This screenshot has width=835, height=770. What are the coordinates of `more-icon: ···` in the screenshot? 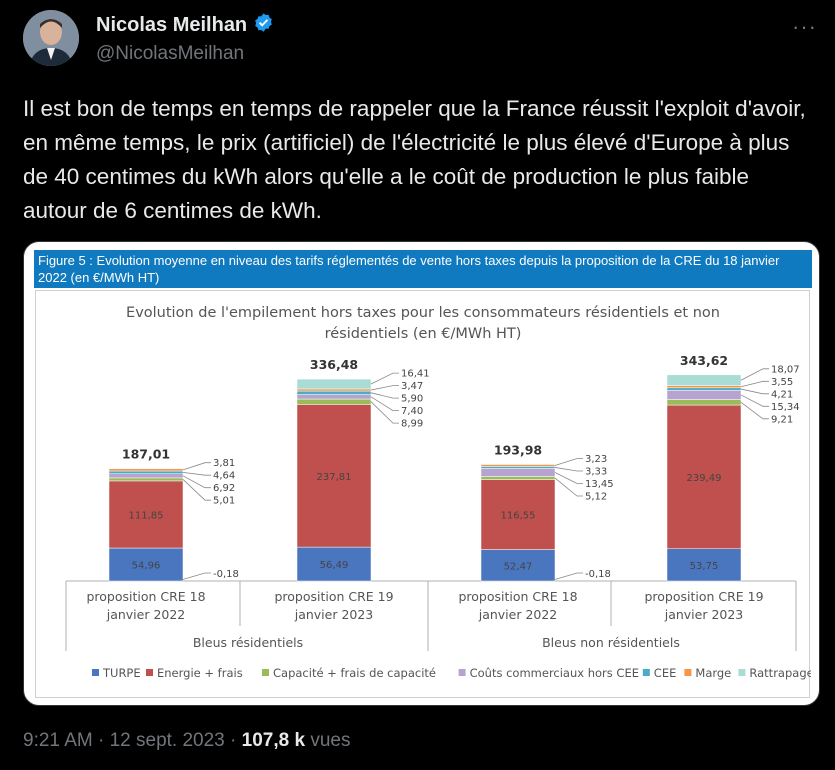 It's located at (804, 26).